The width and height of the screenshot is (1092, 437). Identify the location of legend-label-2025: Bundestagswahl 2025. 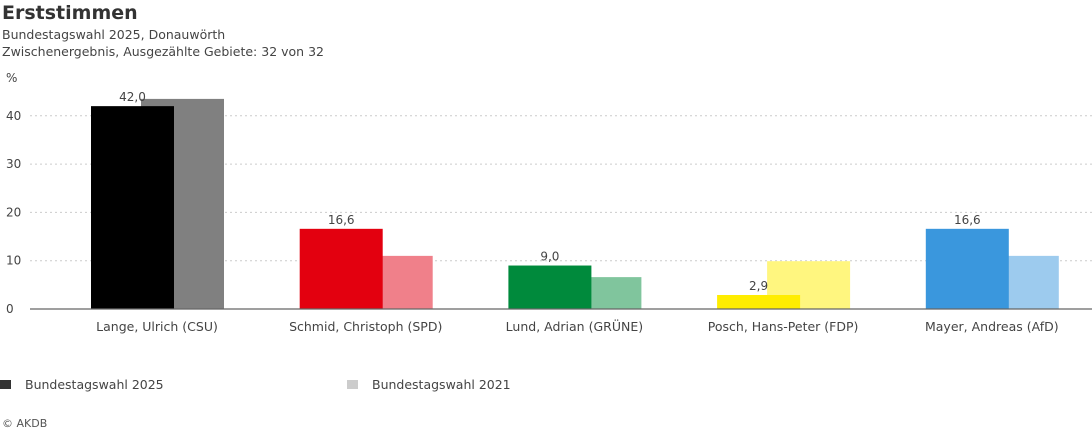
(94, 384).